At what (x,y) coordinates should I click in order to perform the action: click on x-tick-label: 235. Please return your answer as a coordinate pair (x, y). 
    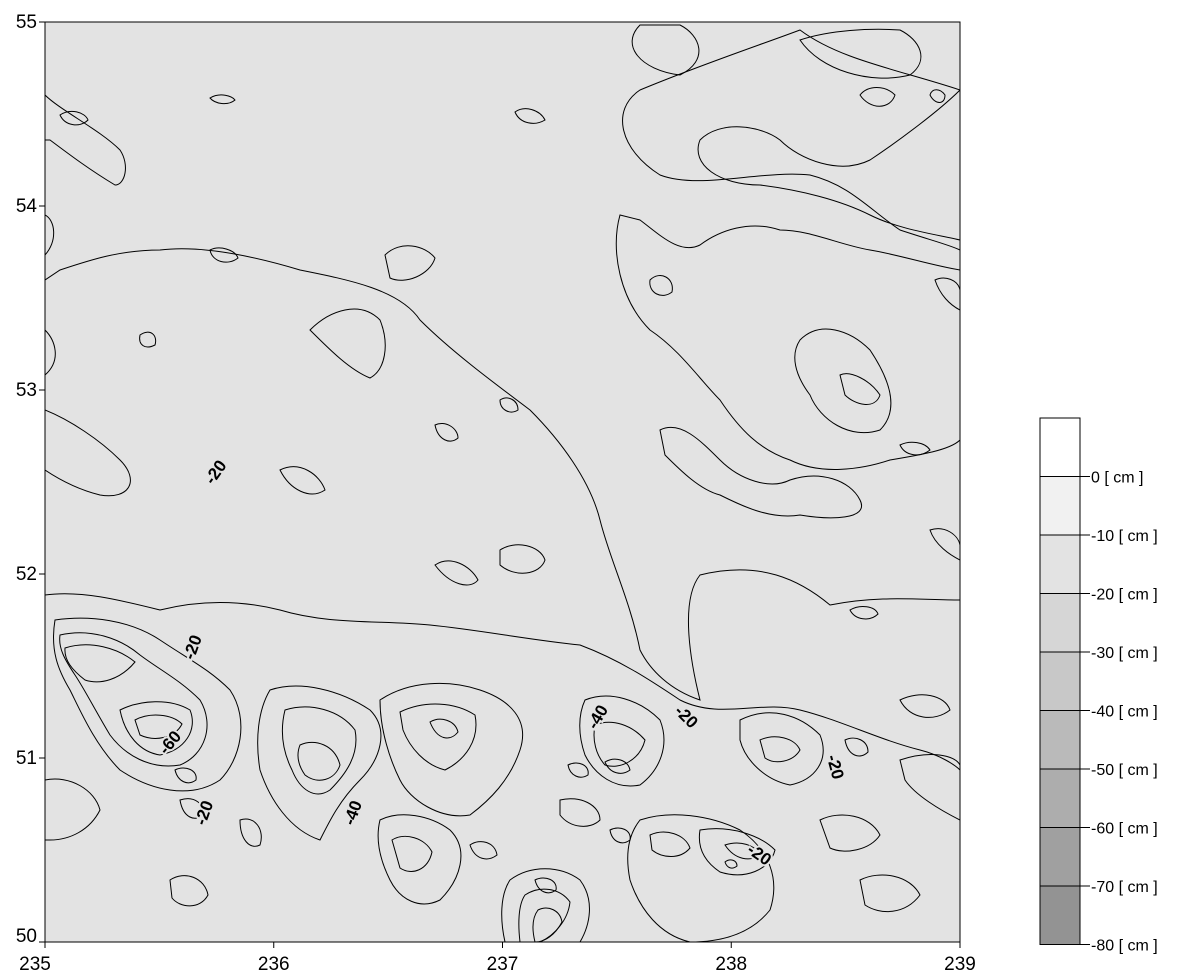
    Looking at the image, I should click on (35, 964).